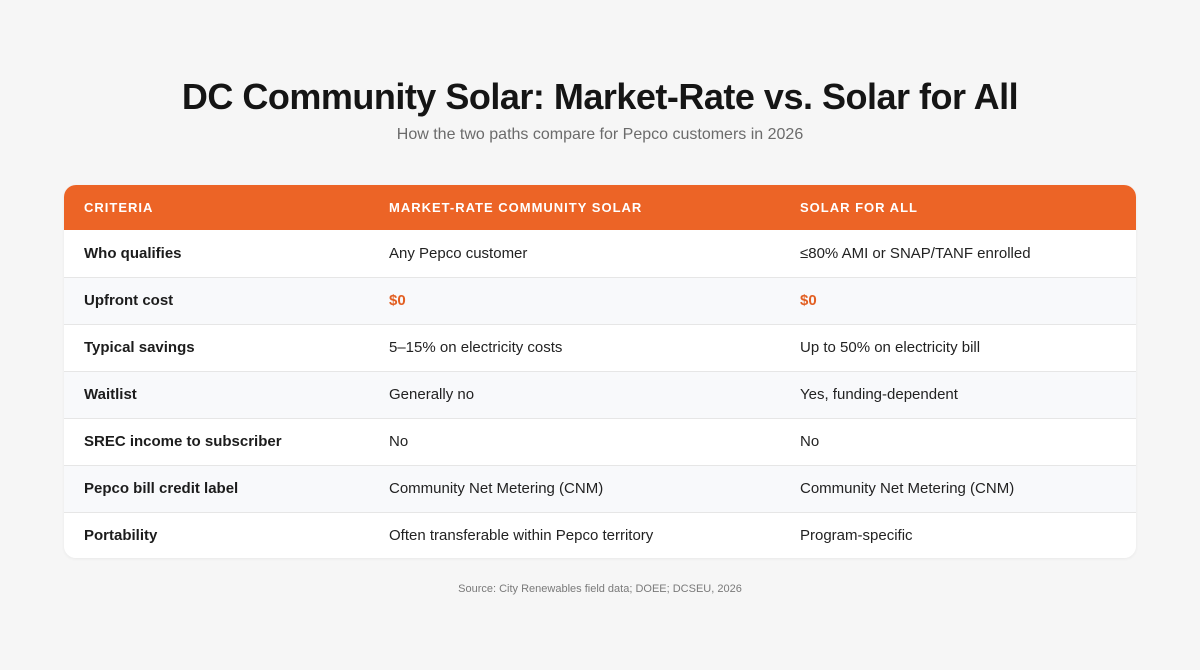 This screenshot has width=1200, height=670. Describe the element at coordinates (516, 207) in the screenshot. I see `column-header-market-rate: MARKET-RATE COMMUNITY SOLAR` at that location.